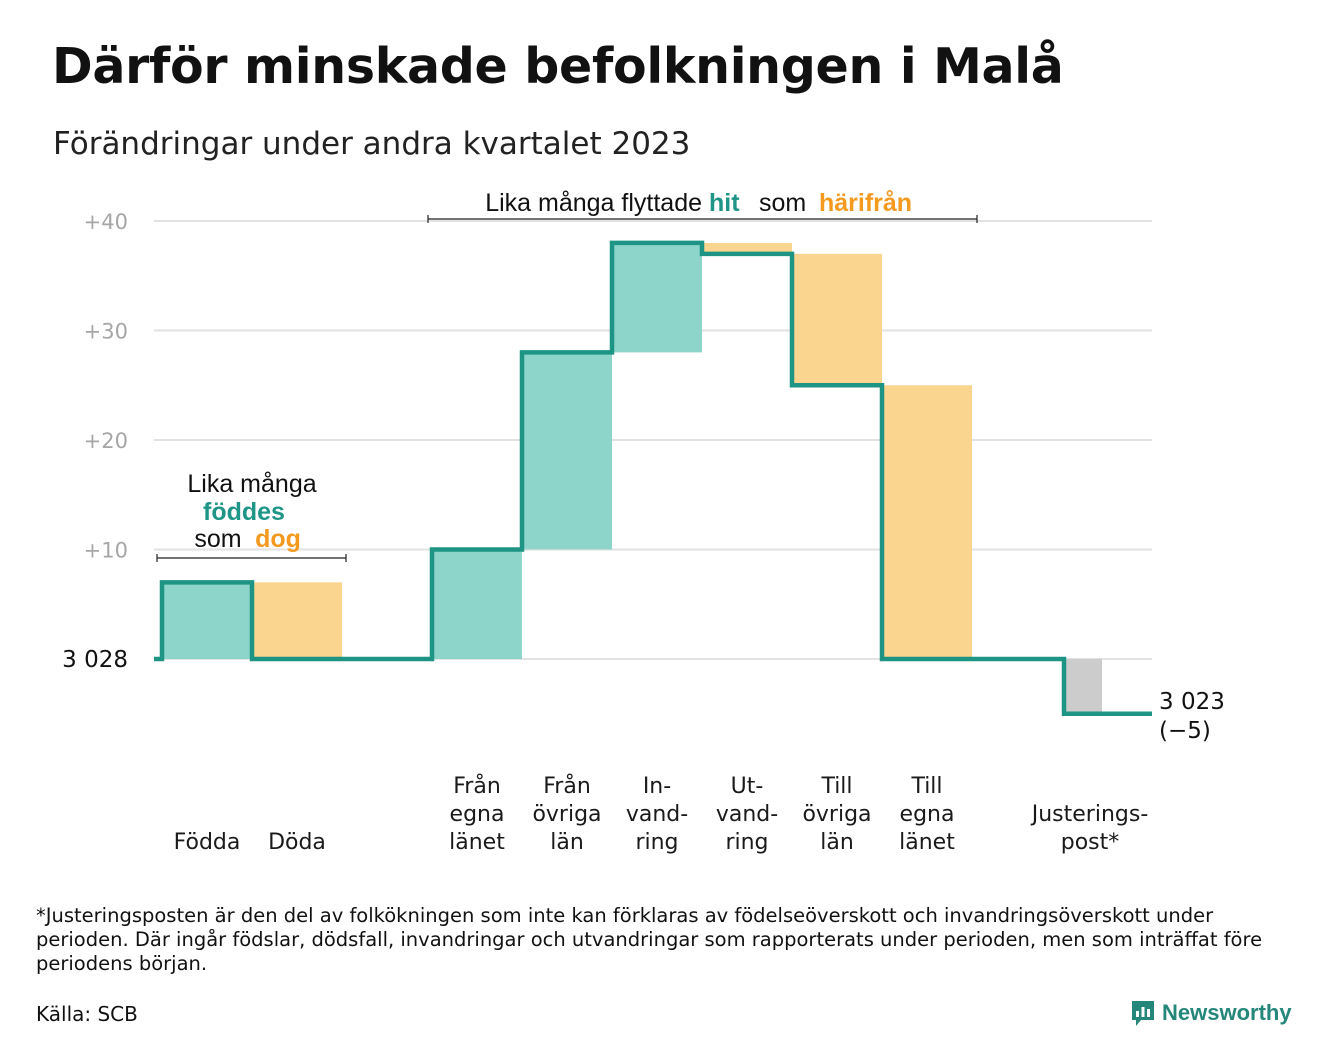 This screenshot has width=1340, height=1060. Describe the element at coordinates (1143, 1013) in the screenshot. I see `chart-bubble-icon` at that location.